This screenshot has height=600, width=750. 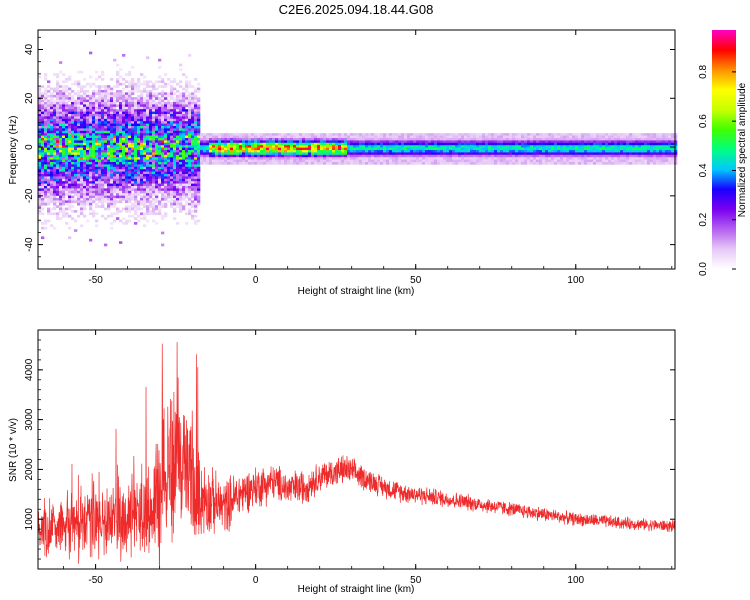 I want to click on chart-title: C2E6.2025.094.18.44.G08, so click(x=356, y=9).